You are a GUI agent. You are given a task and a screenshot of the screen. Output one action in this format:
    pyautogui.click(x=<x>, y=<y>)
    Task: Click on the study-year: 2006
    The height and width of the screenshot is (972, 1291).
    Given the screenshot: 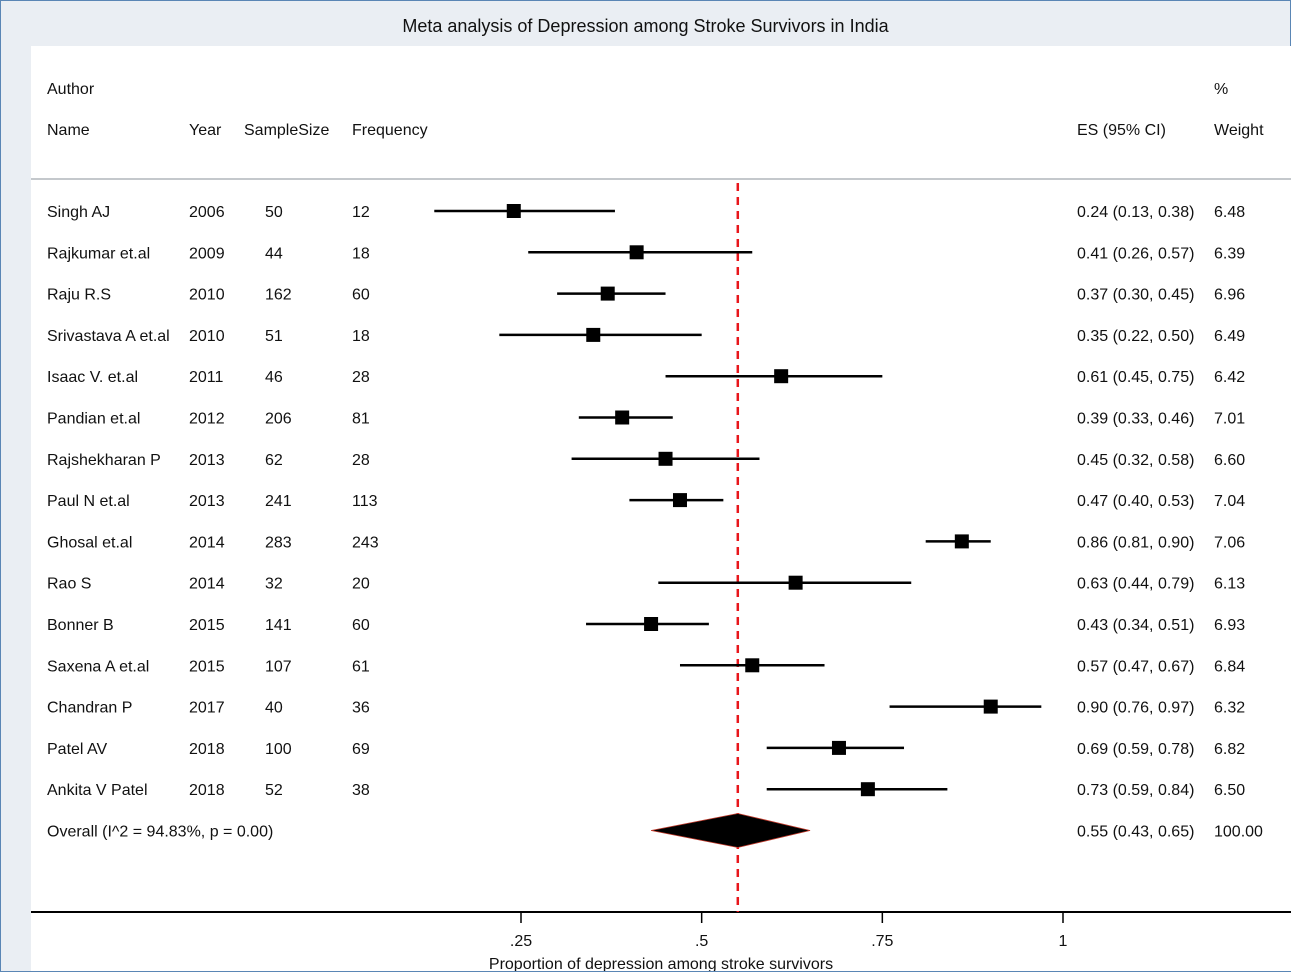 What is the action you would take?
    pyautogui.click(x=207, y=212)
    